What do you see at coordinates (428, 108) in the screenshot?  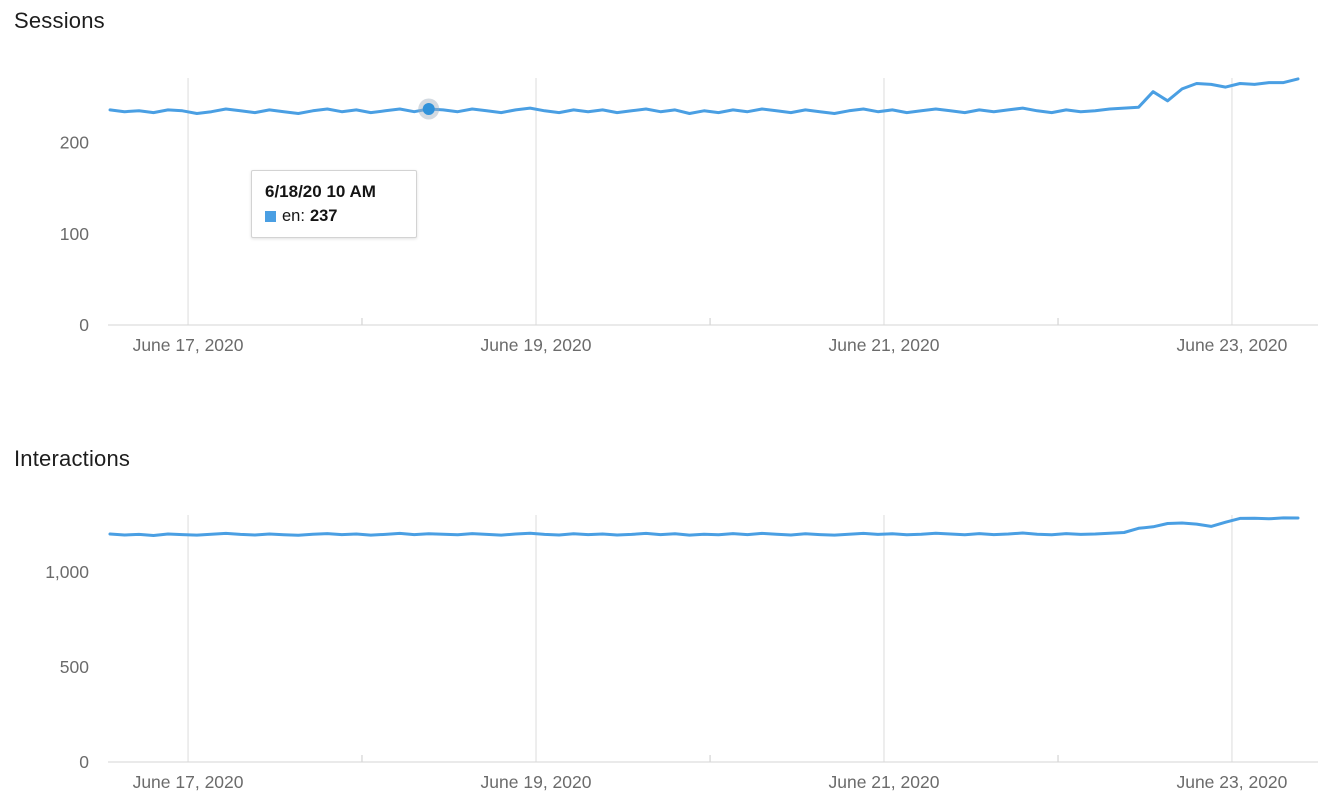 I see `hover-point-marker` at bounding box center [428, 108].